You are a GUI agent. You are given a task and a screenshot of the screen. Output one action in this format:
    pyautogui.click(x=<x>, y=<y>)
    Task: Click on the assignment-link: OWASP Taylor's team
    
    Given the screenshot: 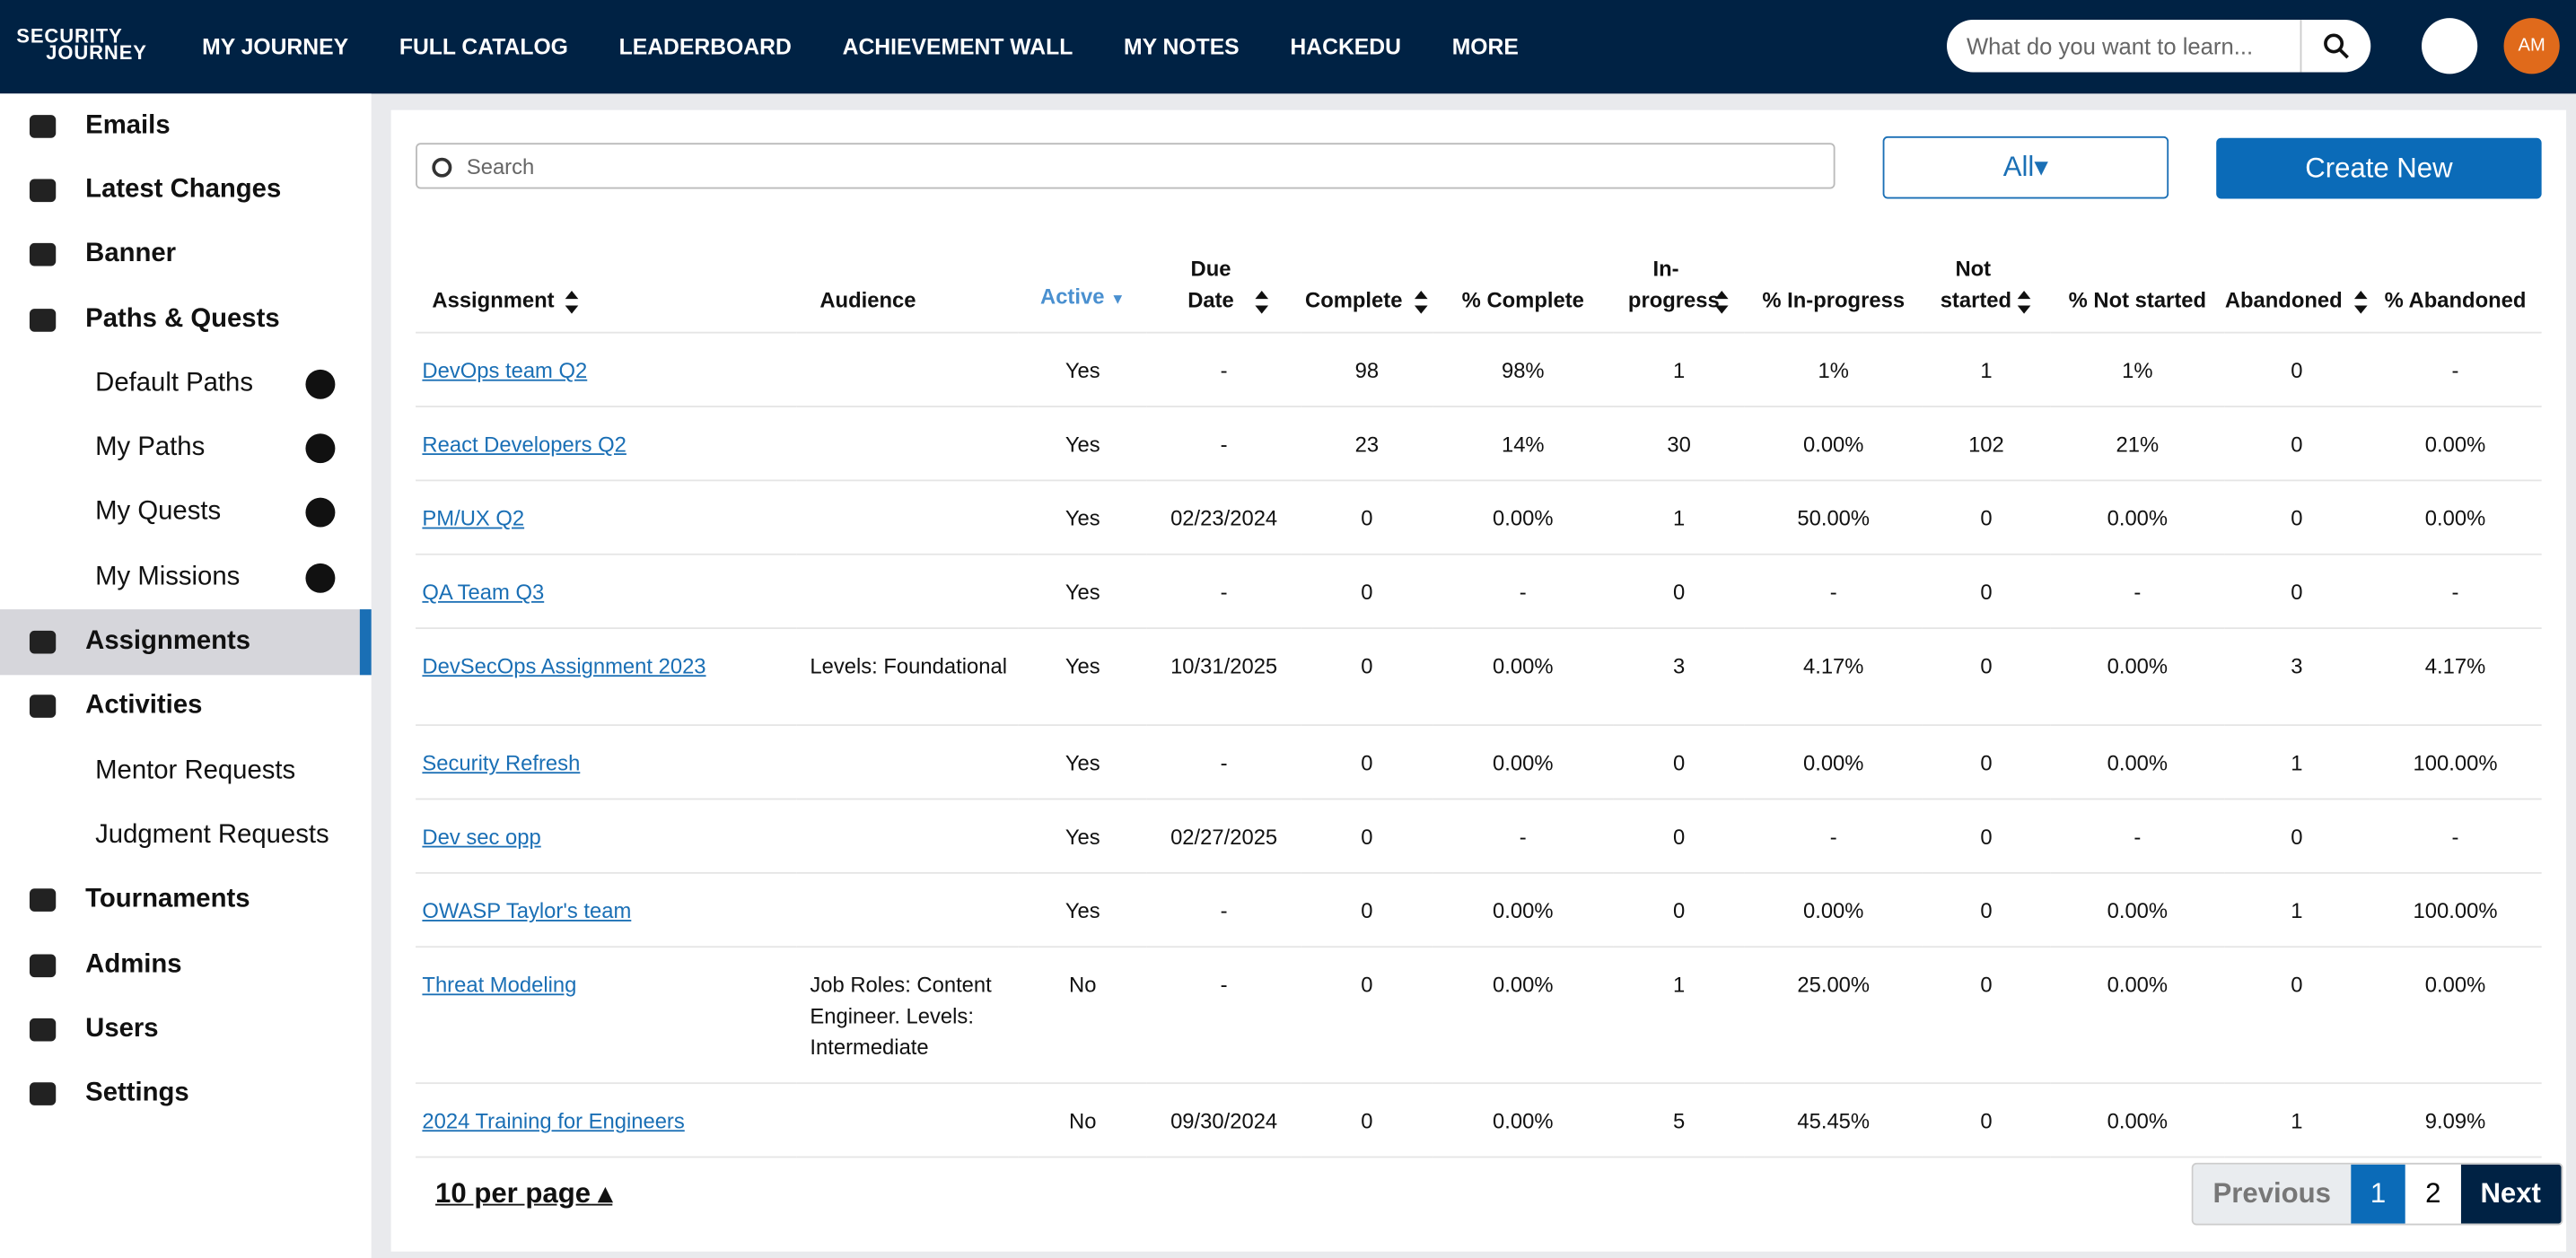 What is the action you would take?
    pyautogui.click(x=527, y=910)
    